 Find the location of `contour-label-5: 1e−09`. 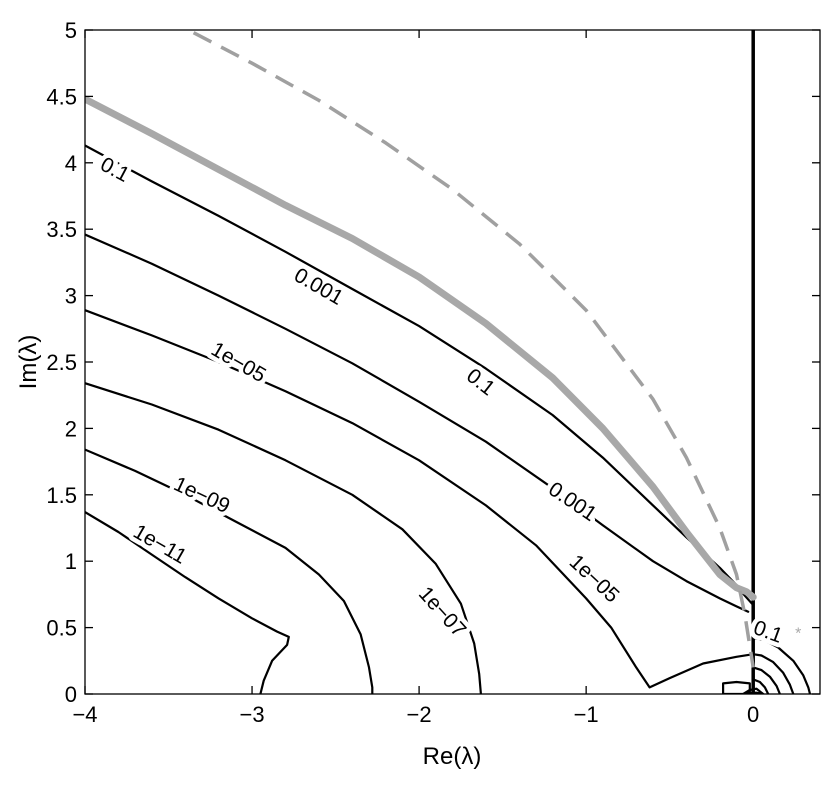

contour-label-5: 1e−09 is located at coordinates (201, 495).